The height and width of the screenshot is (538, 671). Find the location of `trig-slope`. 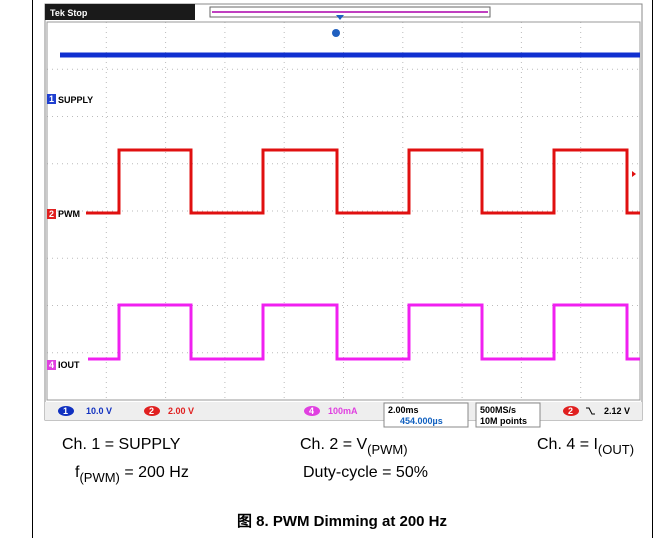

trig-slope is located at coordinates (590, 411).